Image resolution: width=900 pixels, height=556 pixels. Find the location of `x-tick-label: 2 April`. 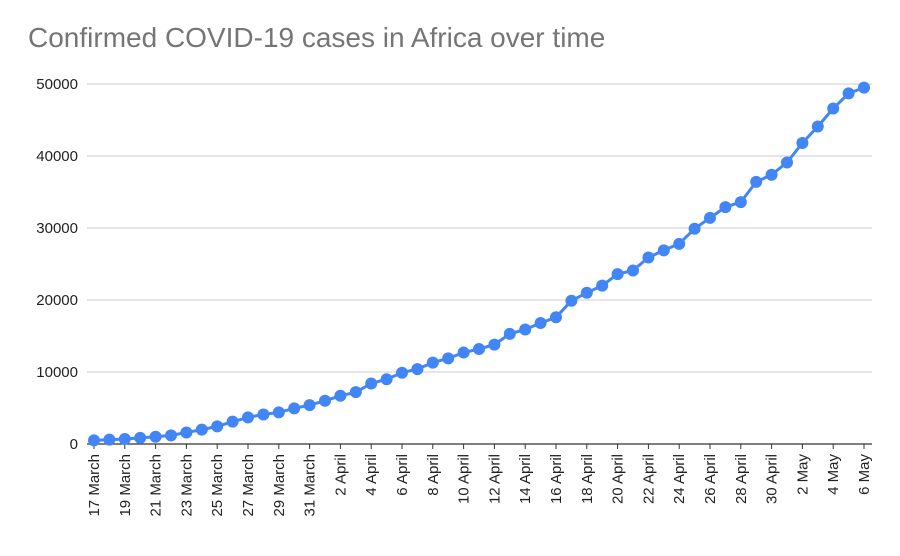

x-tick-label: 2 April is located at coordinates (340, 475).